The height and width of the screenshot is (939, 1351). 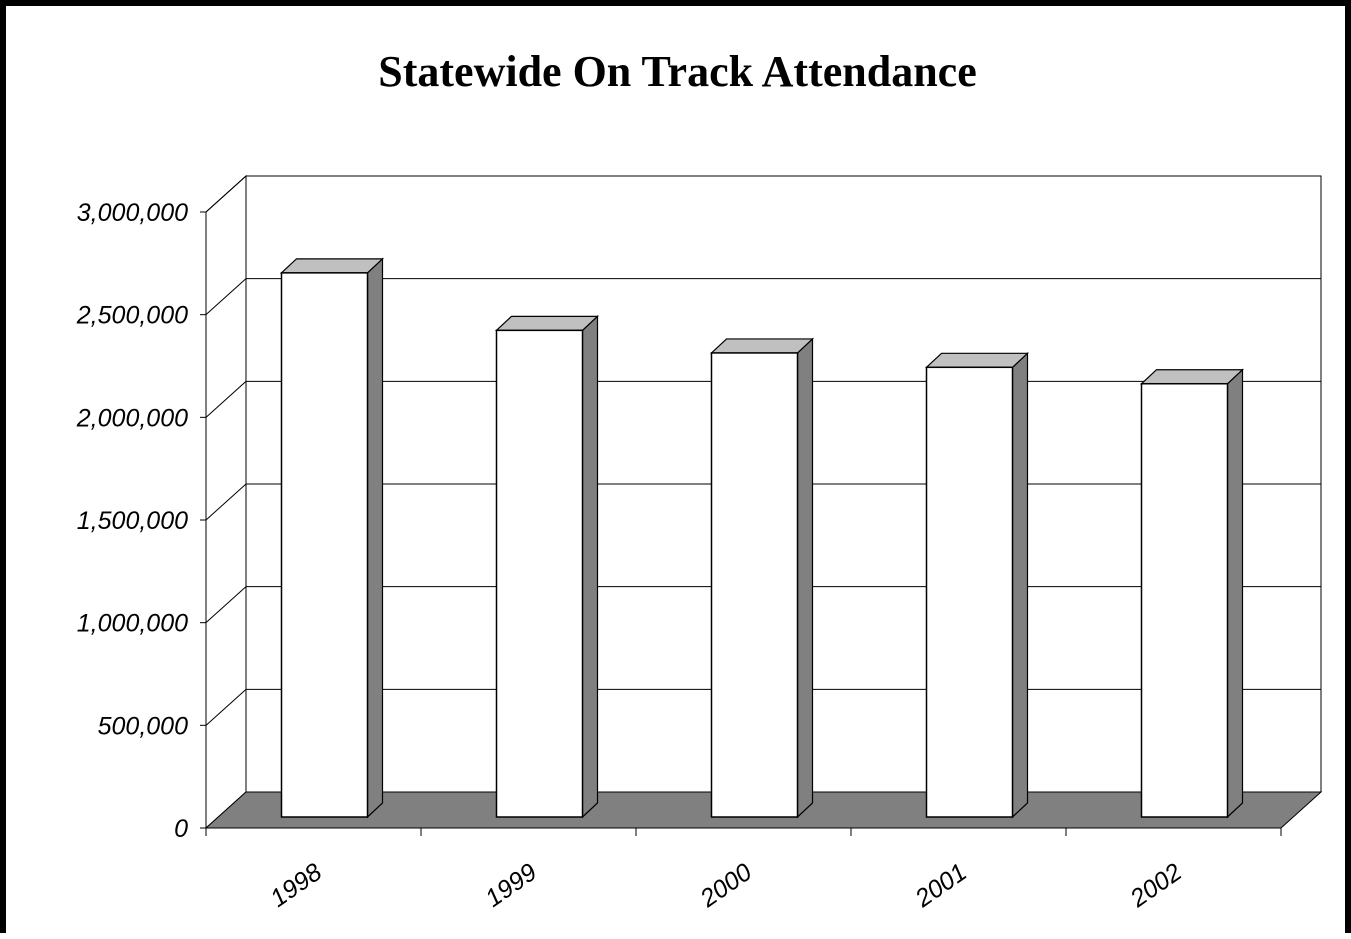 What do you see at coordinates (143, 726) in the screenshot?
I see `y-tick-label: 500,000` at bounding box center [143, 726].